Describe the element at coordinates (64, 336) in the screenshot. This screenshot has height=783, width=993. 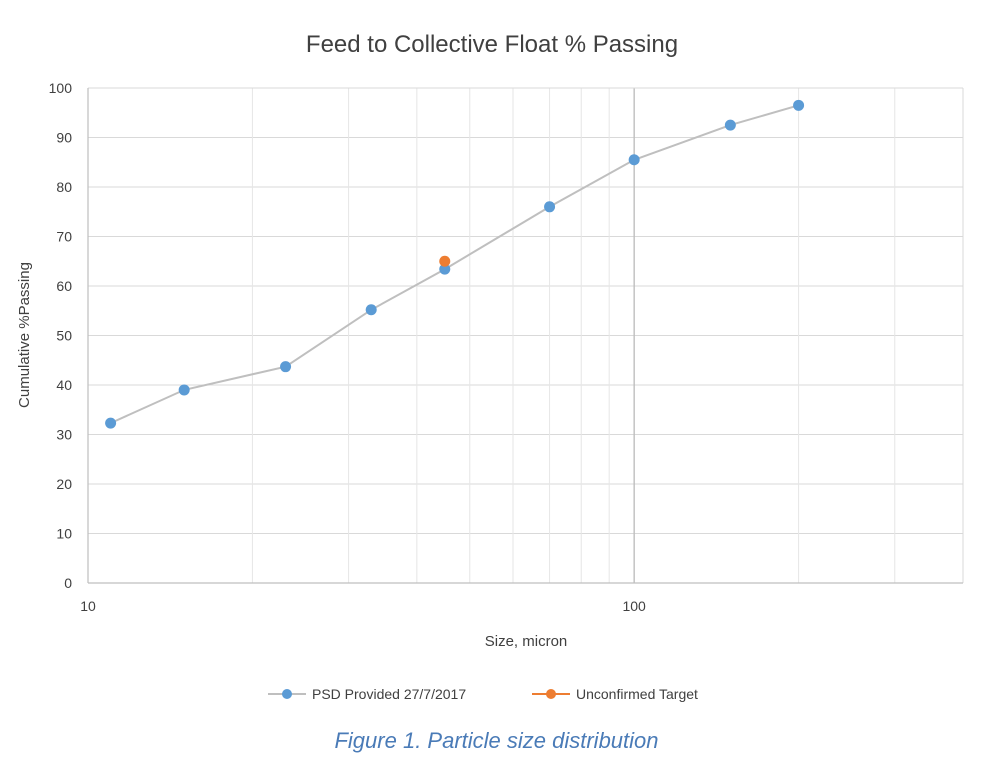
I see `y-tick-label: 50` at that location.